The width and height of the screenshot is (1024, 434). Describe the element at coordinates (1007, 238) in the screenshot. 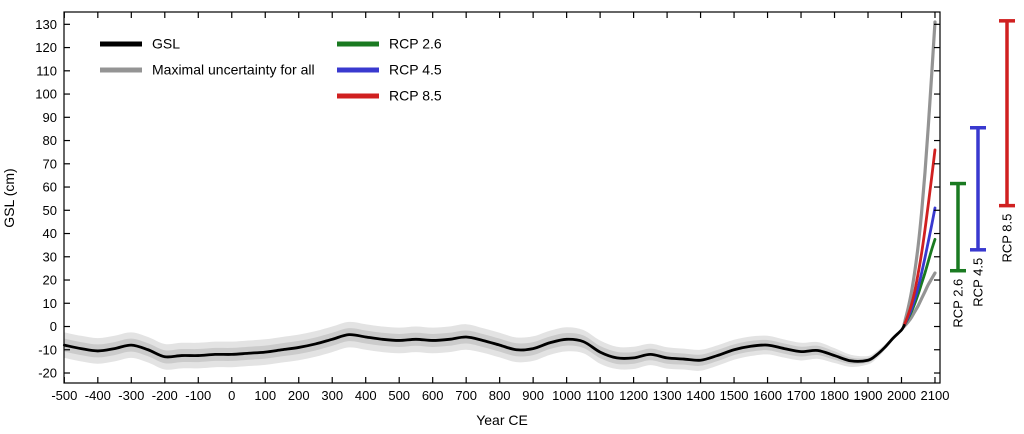

I see `error-bar-label: RCP 8.5` at that location.